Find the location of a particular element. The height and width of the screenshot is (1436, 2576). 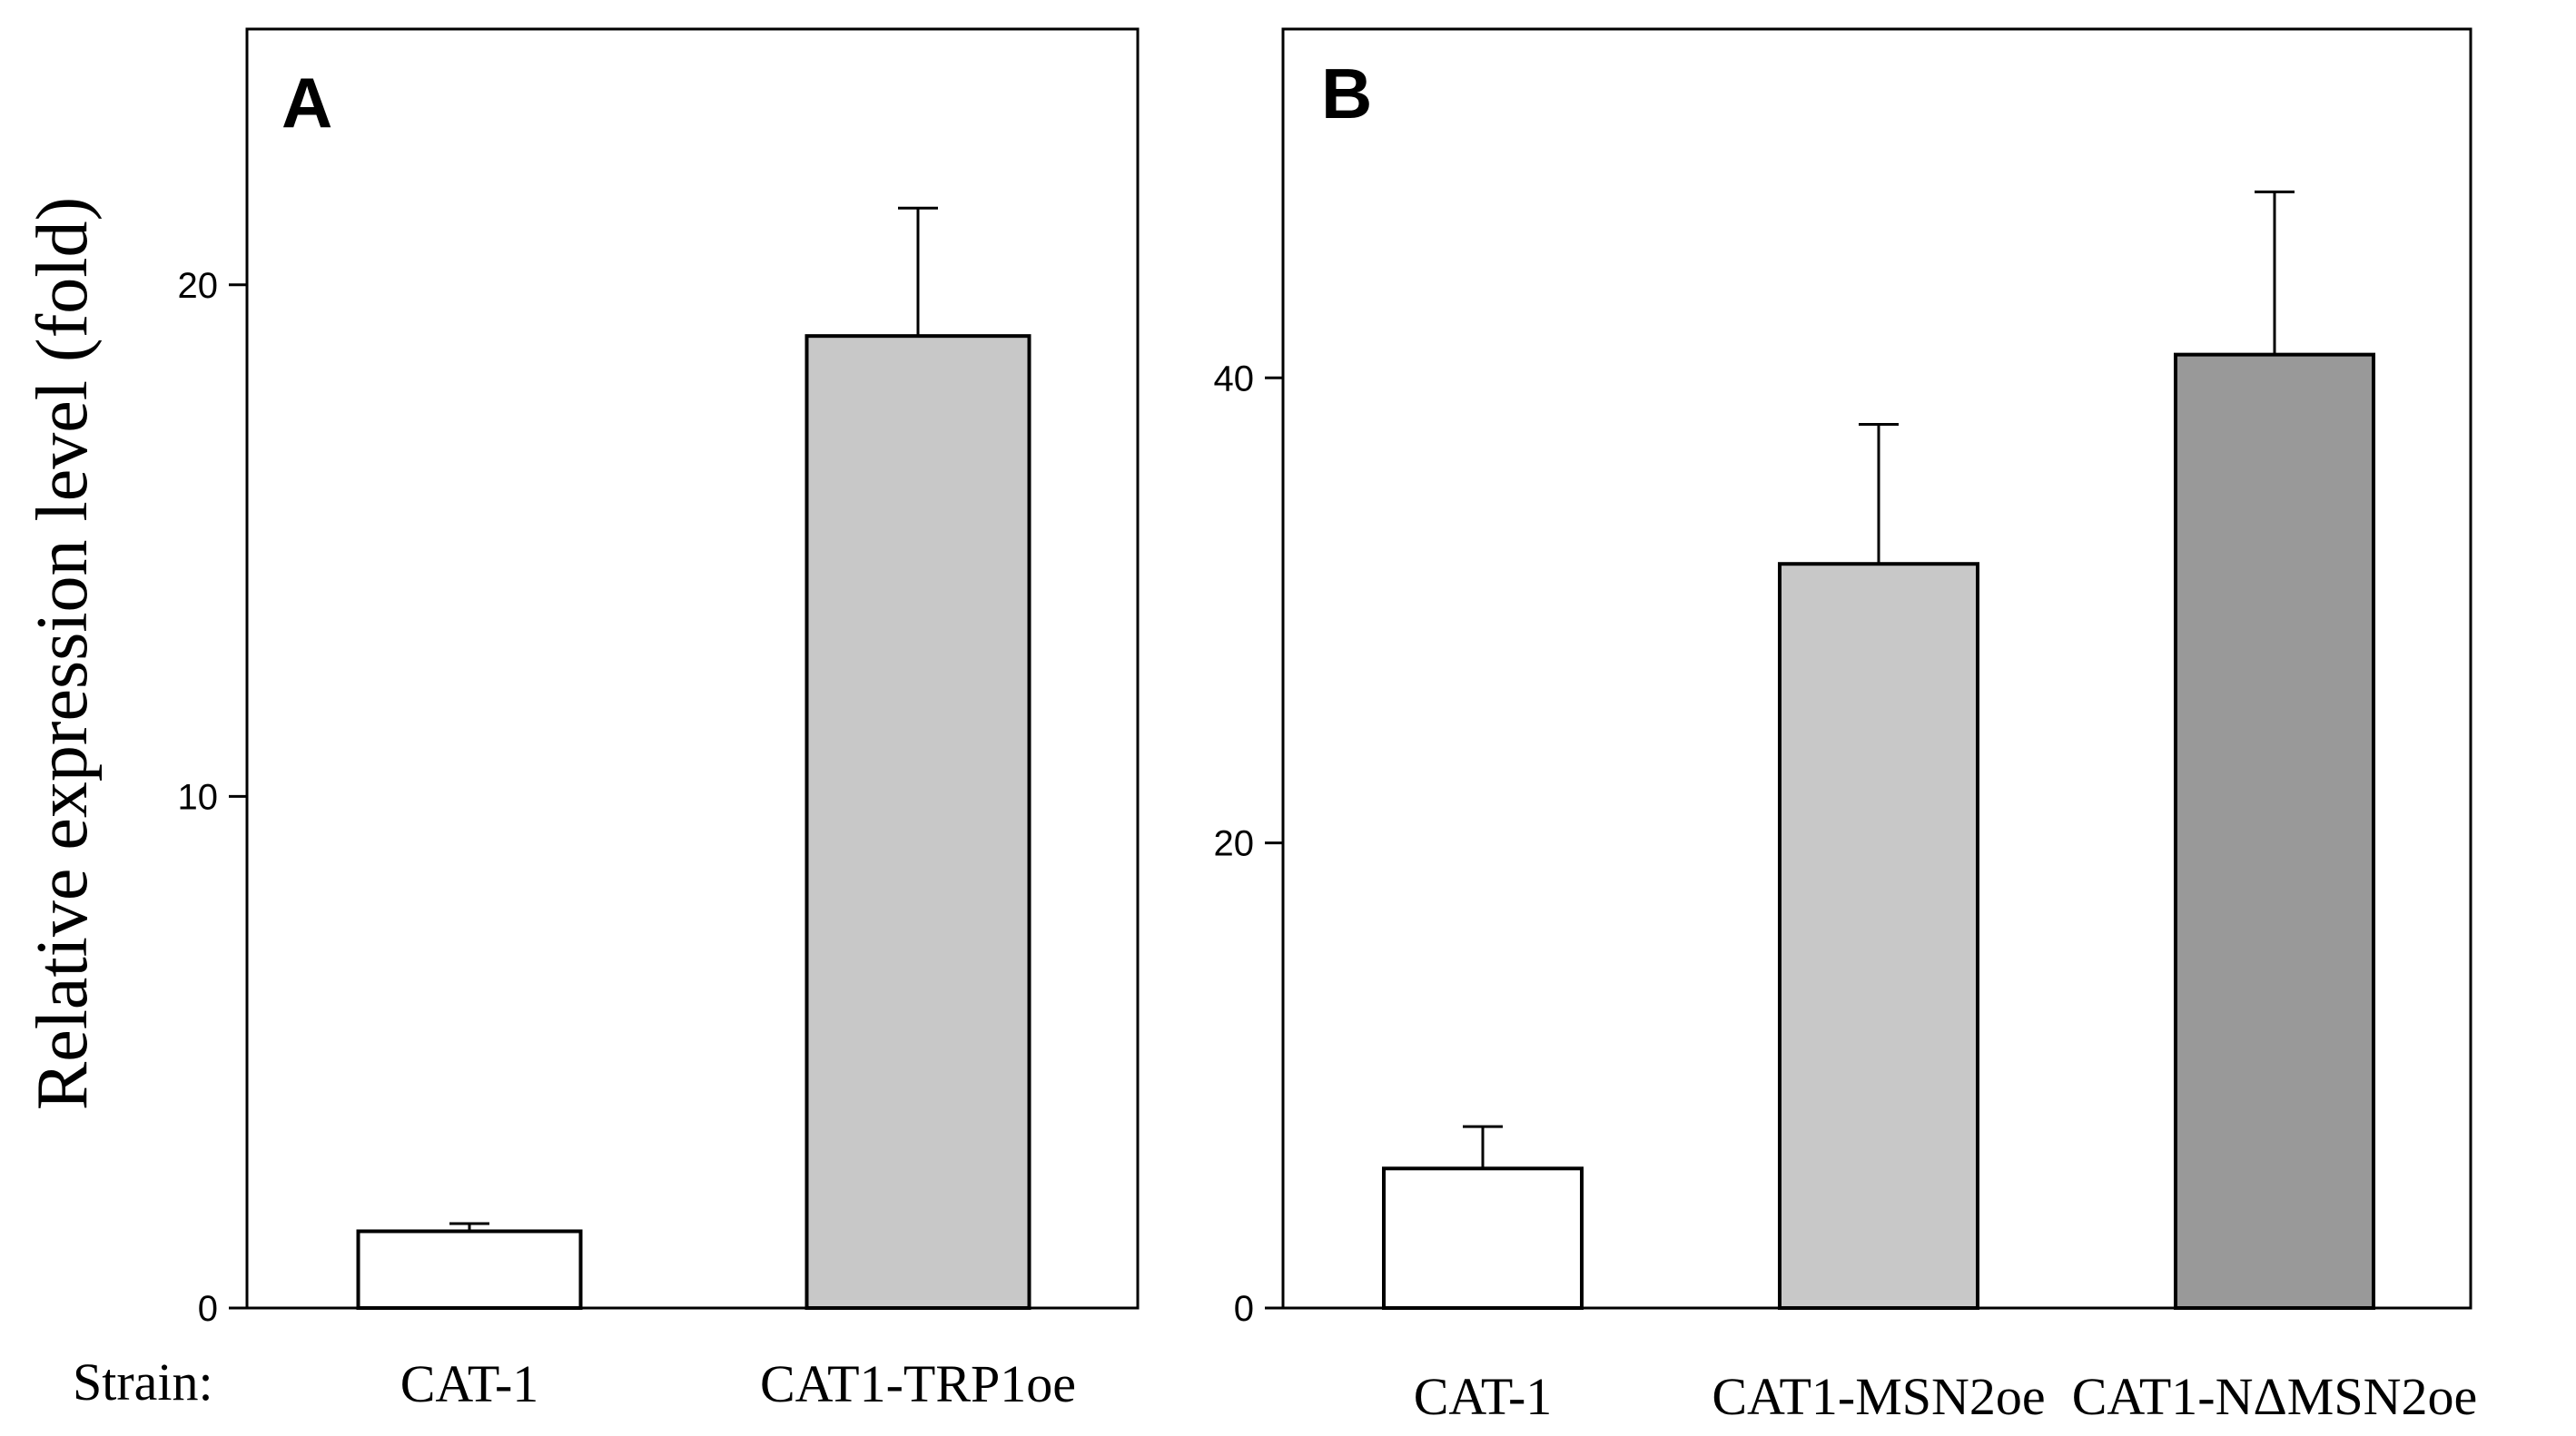

x-tick-label: CAT1-TRP1oe is located at coordinates (918, 1383).